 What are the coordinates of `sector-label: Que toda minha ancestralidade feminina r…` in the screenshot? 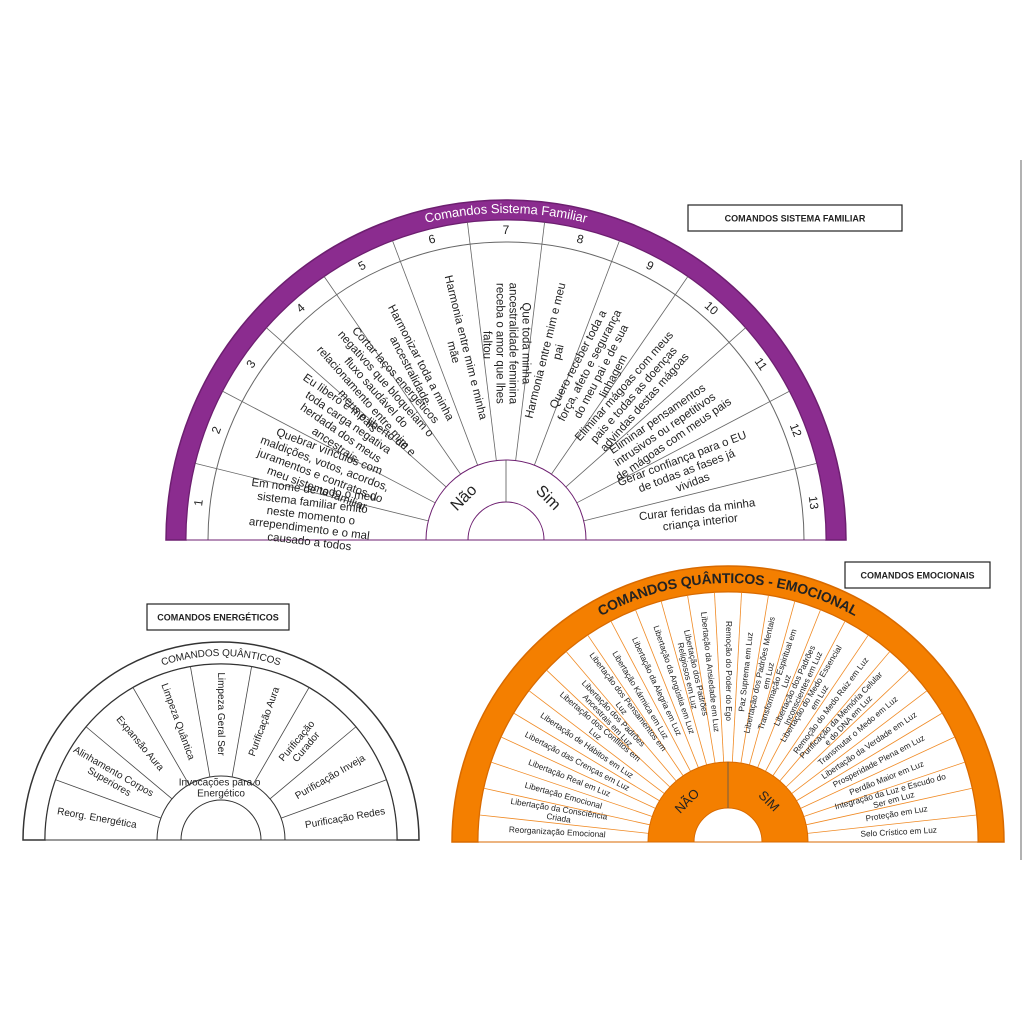 It's located at (505, 345).